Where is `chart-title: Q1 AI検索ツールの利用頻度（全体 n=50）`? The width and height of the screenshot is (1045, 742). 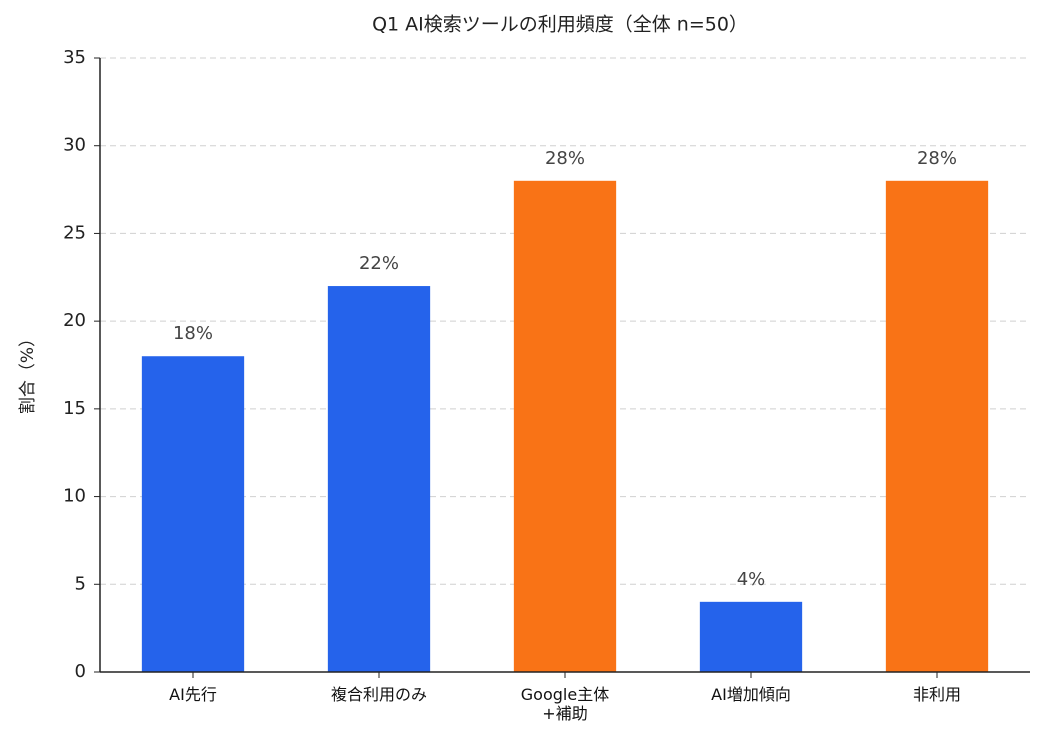
chart-title: Q1 AI検索ツールの利用頻度（全体 n=50） is located at coordinates (560, 25).